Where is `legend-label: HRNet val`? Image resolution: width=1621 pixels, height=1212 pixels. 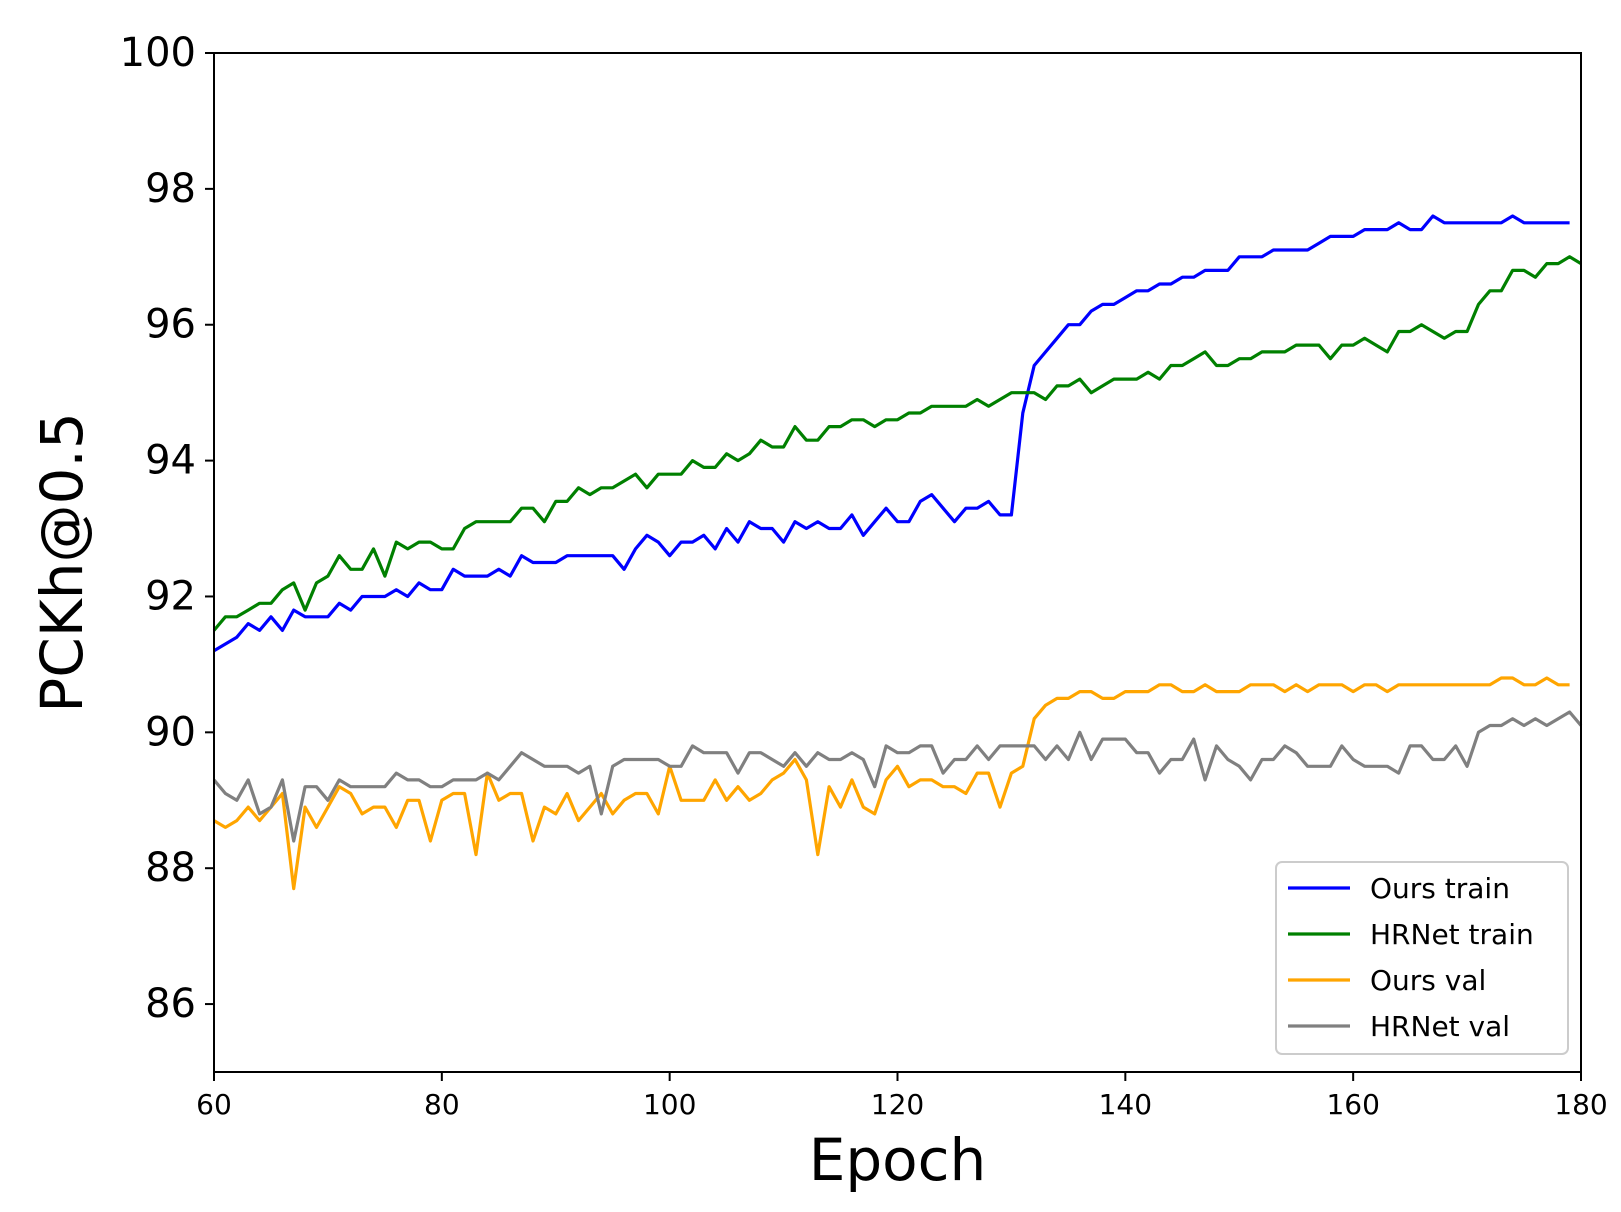 legend-label: HRNet val is located at coordinates (1440, 1026).